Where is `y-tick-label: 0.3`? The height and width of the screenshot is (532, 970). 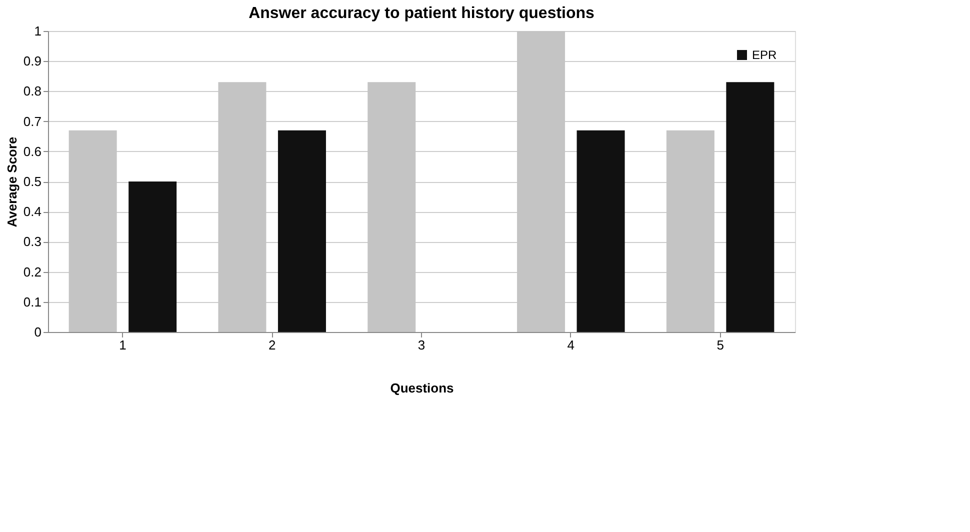 y-tick-label: 0.3 is located at coordinates (32, 242).